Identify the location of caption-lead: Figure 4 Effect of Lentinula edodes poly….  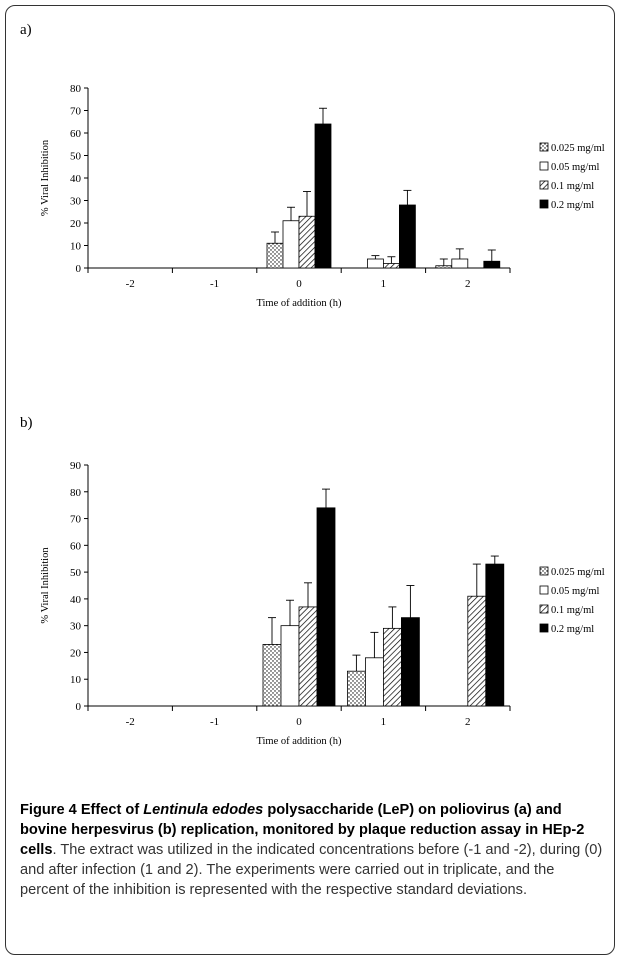
(302, 830).